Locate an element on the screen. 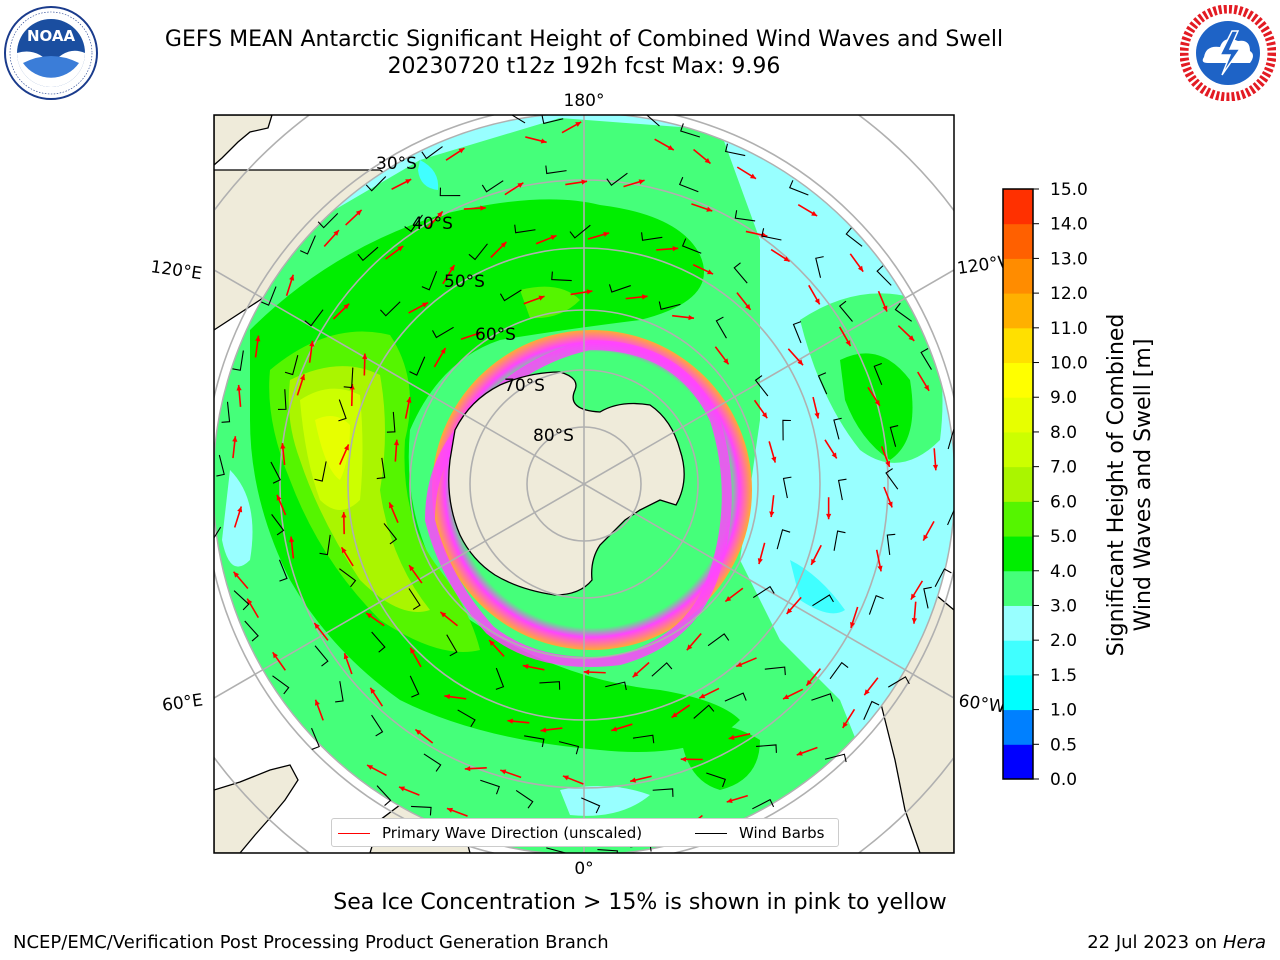 This screenshot has height=960, width=1280. lon-label-120e: 120°E is located at coordinates (176, 270).